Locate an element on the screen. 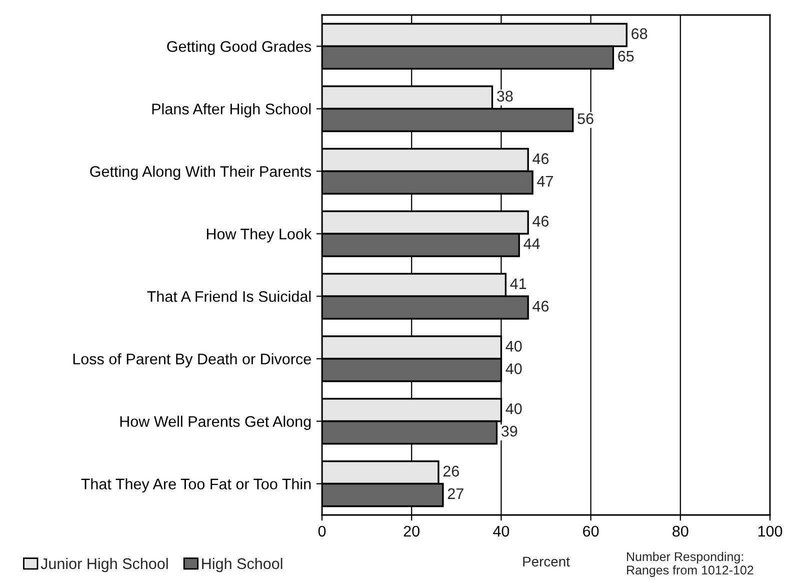 The image size is (789, 582). data-label: 27 is located at coordinates (456, 493).